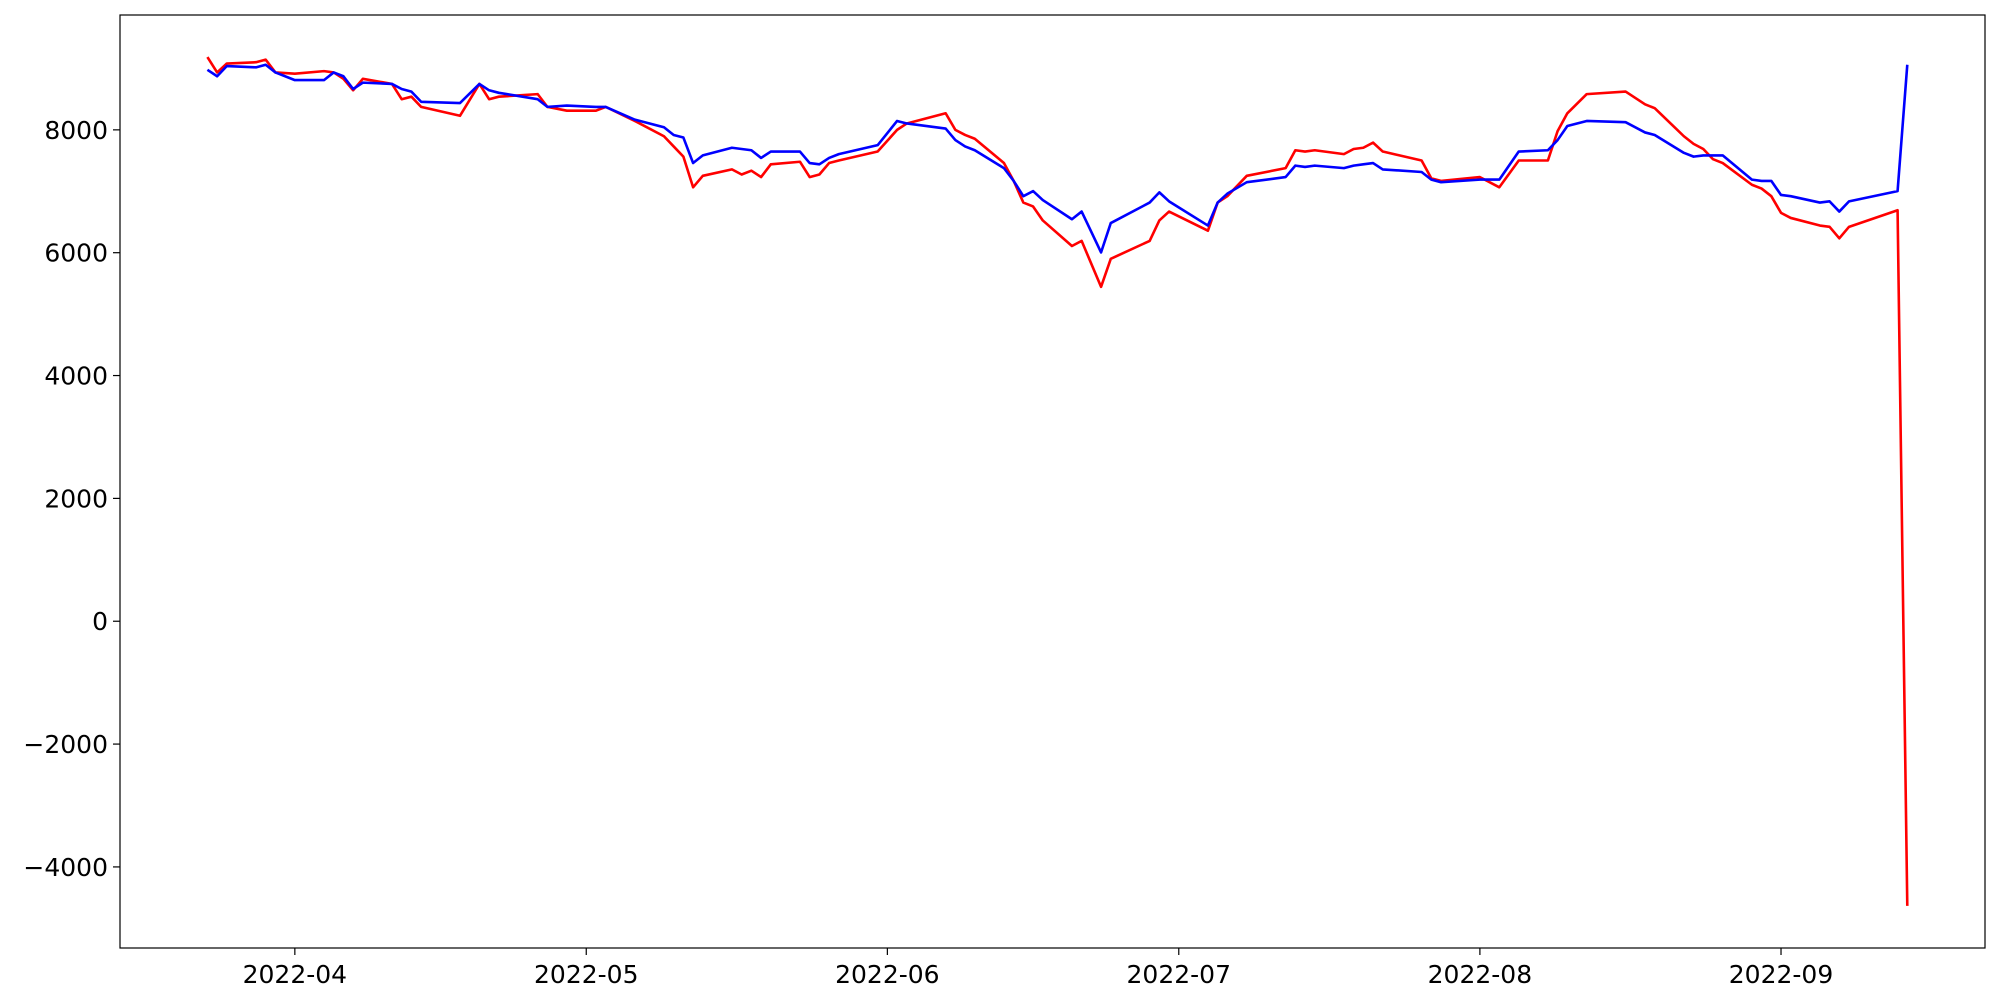 This screenshot has height=1000, width=2000. I want to click on y-tick-label: 6000, so click(76, 253).